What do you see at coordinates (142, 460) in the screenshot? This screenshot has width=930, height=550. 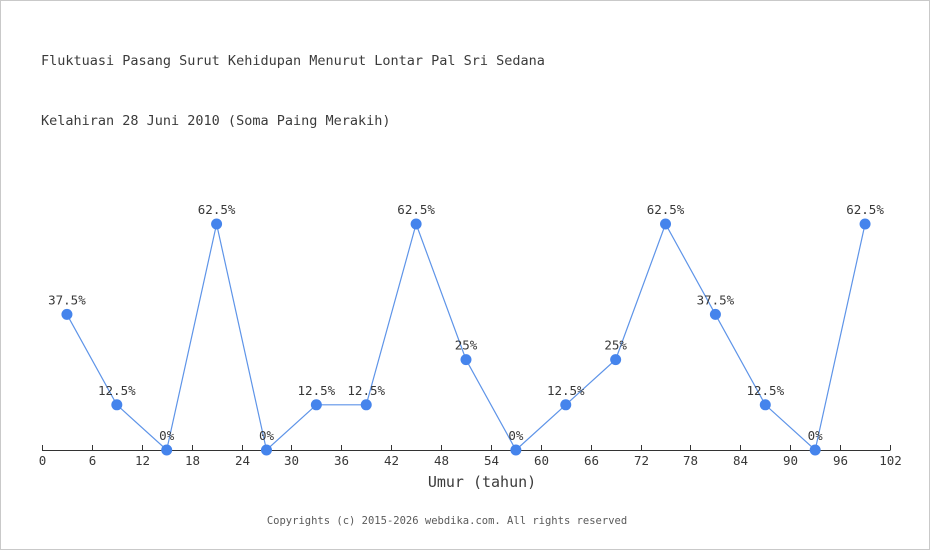 I see `x-axis-tick-label: 12` at bounding box center [142, 460].